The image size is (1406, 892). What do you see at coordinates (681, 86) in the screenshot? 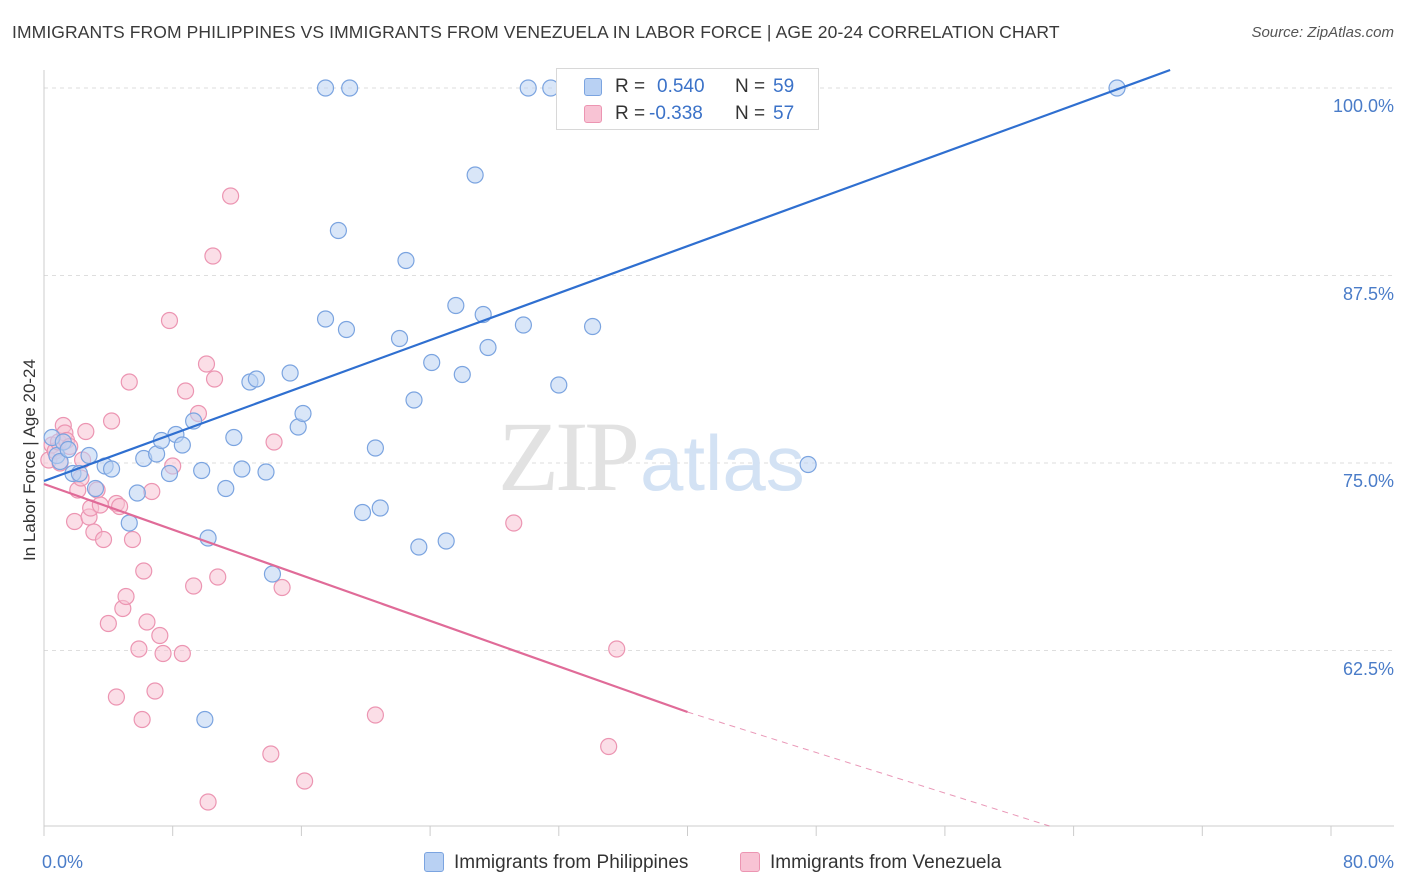
I see `r-value: 0.540` at bounding box center [681, 86].